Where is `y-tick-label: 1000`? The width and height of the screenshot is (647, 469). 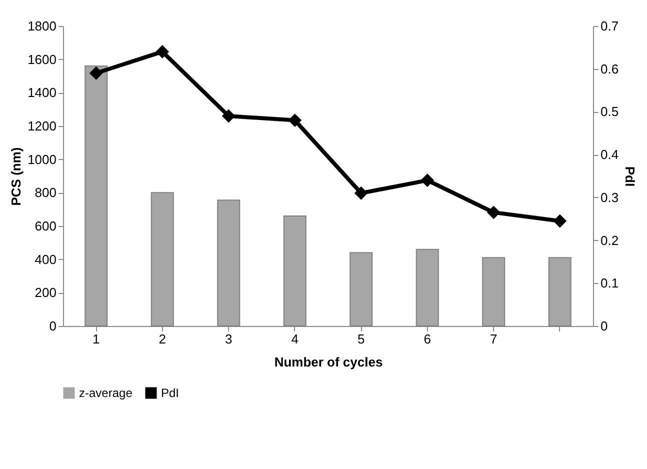
y-tick-label: 1000 is located at coordinates (42, 159).